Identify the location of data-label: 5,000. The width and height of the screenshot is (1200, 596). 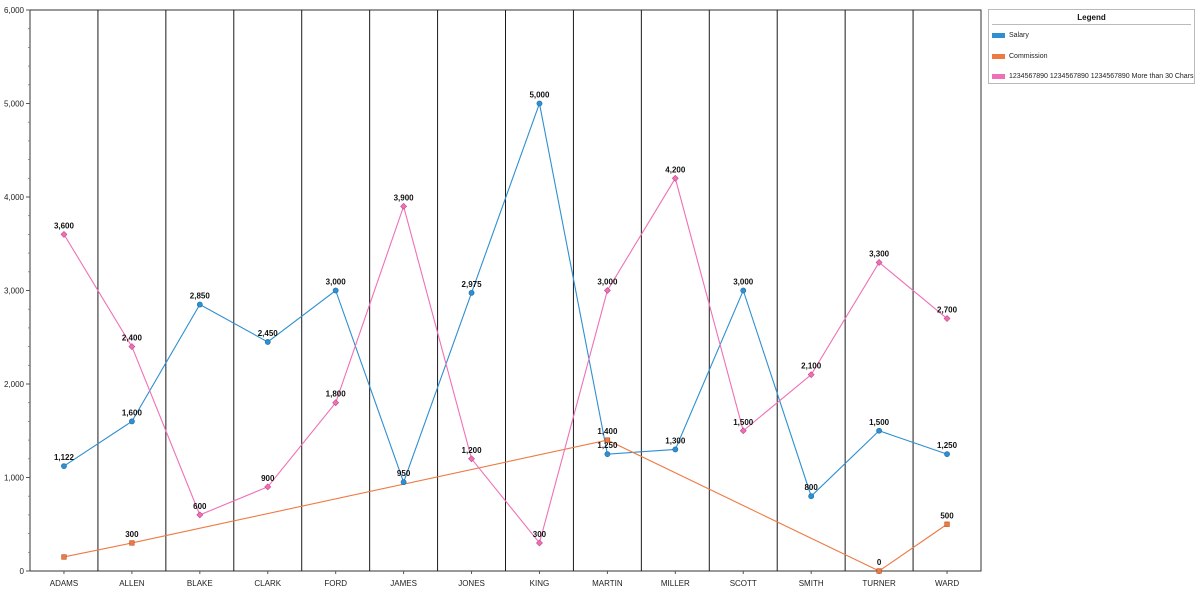
(539, 95).